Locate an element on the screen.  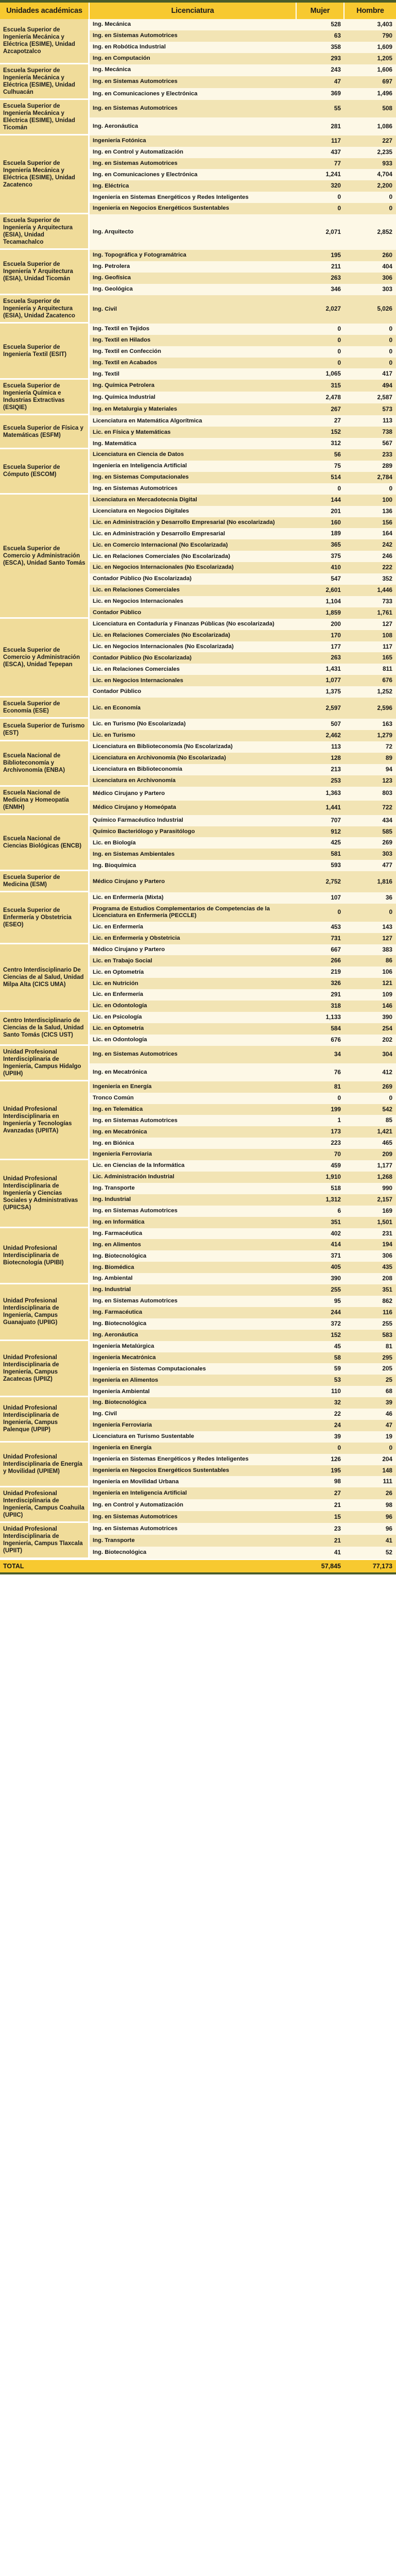
degree-name-cell: Ing. en Computación is located at coordinates (193, 59).